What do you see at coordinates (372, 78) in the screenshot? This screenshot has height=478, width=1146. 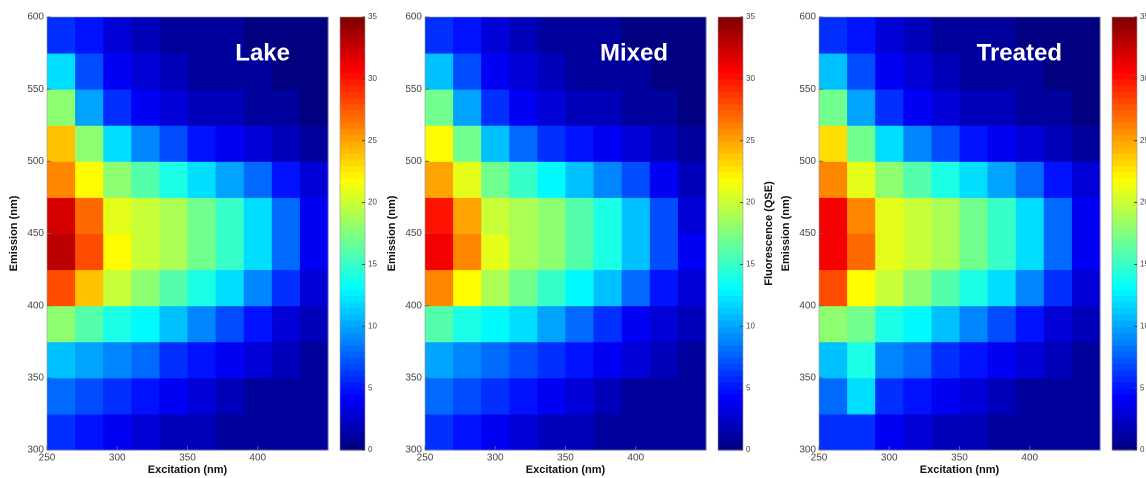 I see `colorbar-tick-label: 30` at bounding box center [372, 78].